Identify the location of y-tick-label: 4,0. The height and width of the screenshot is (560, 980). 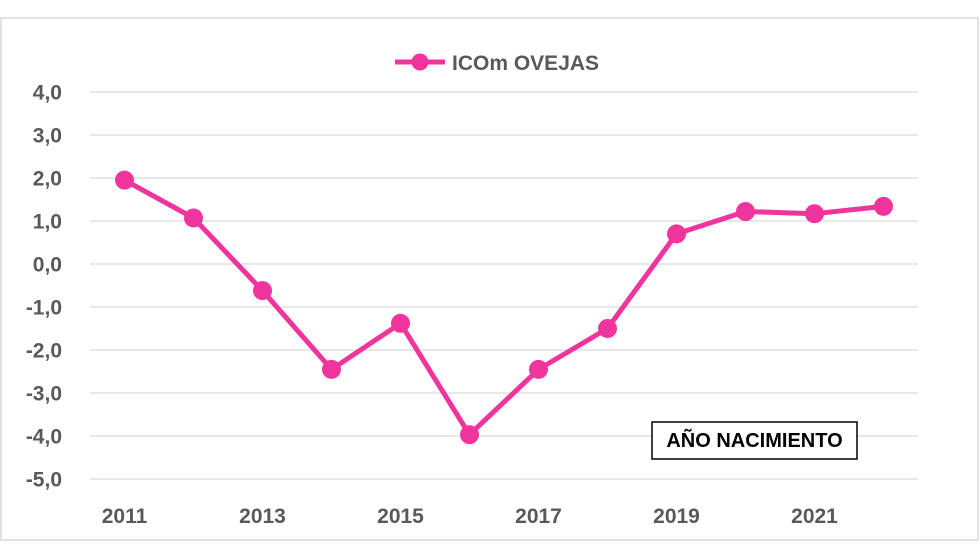
(47, 93).